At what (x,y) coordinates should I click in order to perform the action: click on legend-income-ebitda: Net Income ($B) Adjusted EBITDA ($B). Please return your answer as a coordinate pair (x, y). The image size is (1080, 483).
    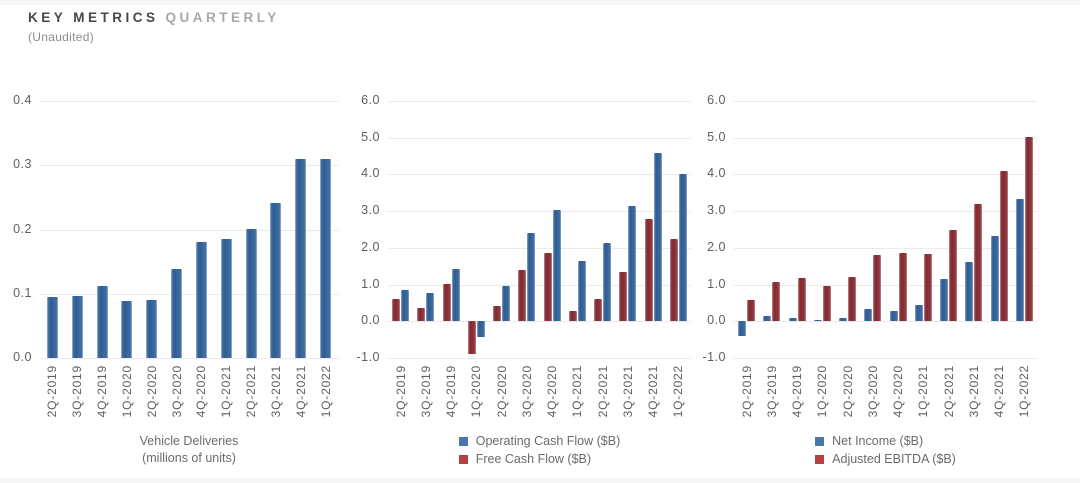
    Looking at the image, I should click on (885, 450).